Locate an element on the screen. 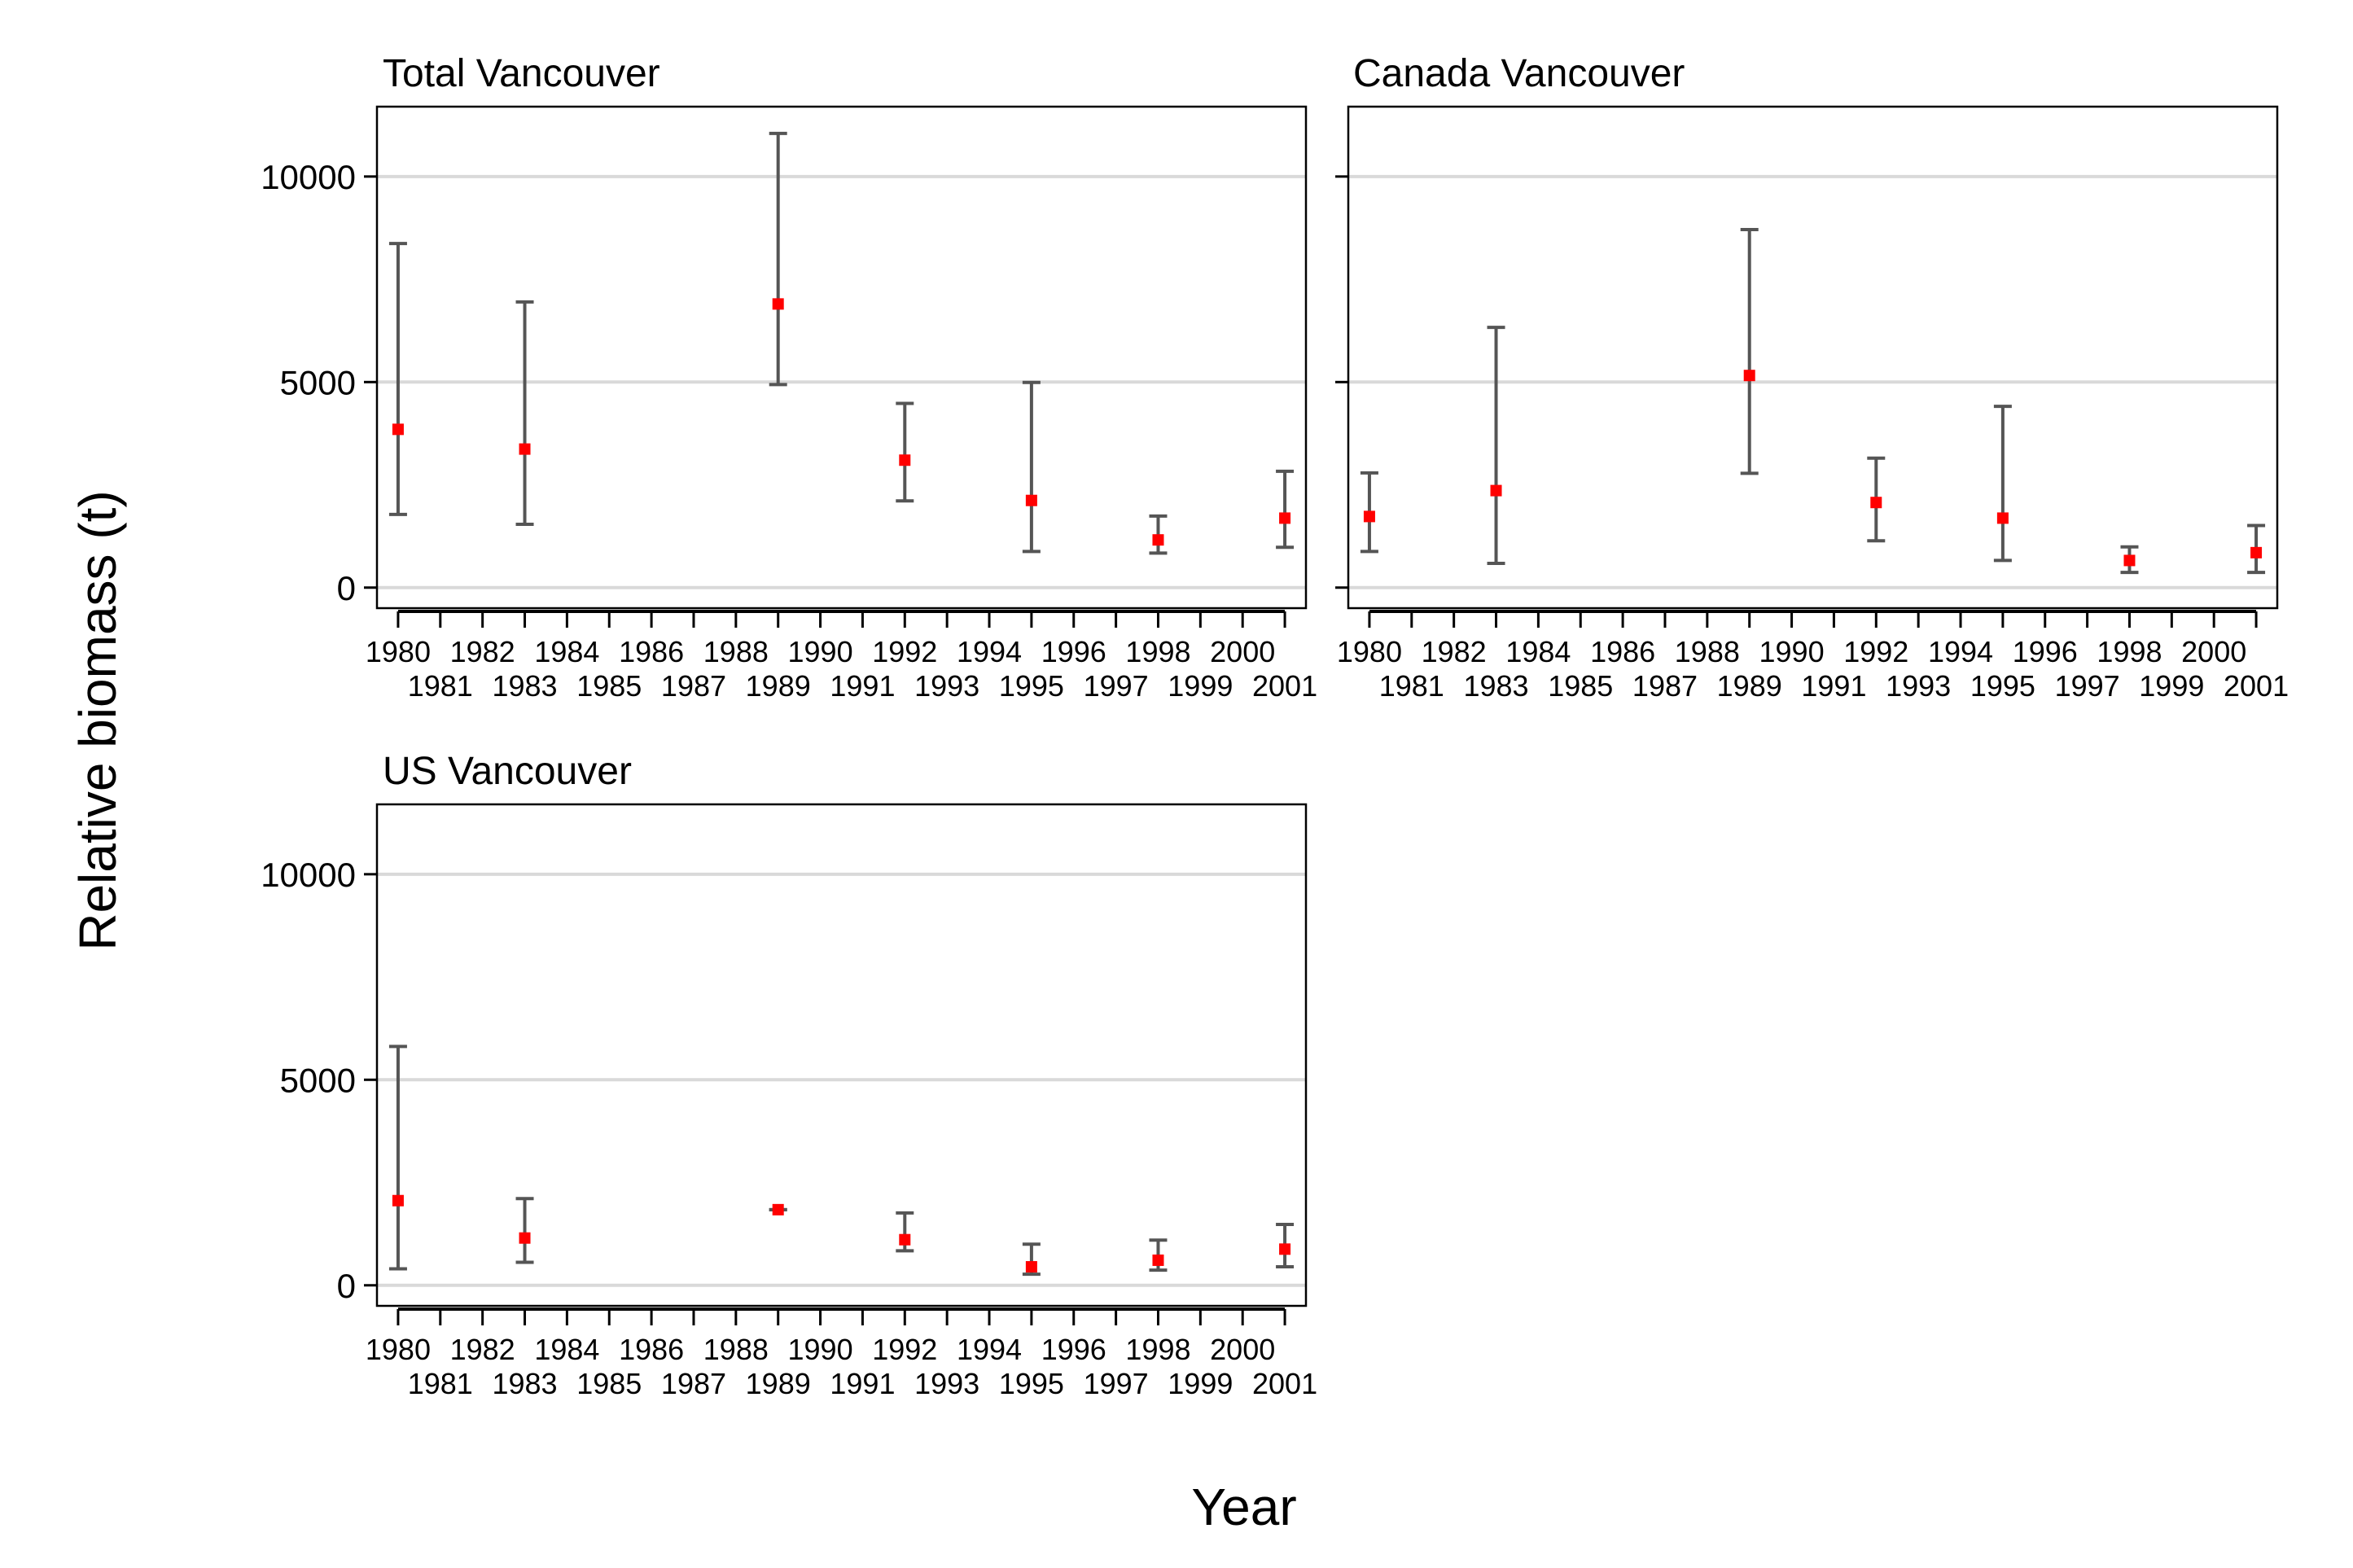  y-tick-label: 0 is located at coordinates (346, 588).